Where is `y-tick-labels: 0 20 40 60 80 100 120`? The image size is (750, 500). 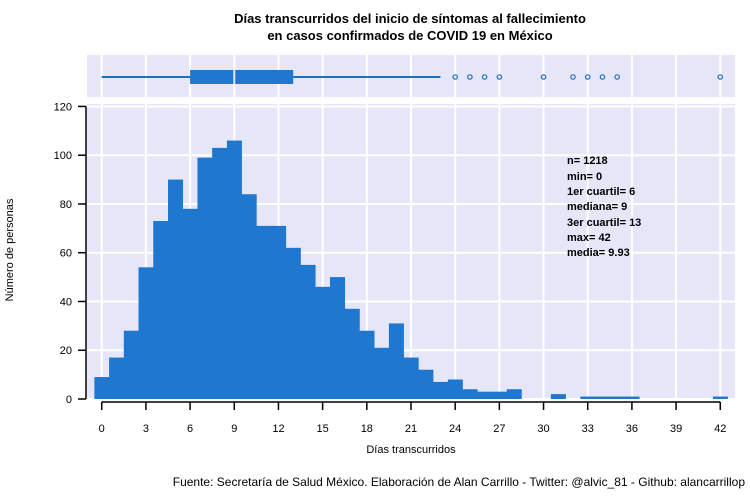
y-tick-labels: 0 20 40 60 80 100 120 is located at coordinates (63, 253).